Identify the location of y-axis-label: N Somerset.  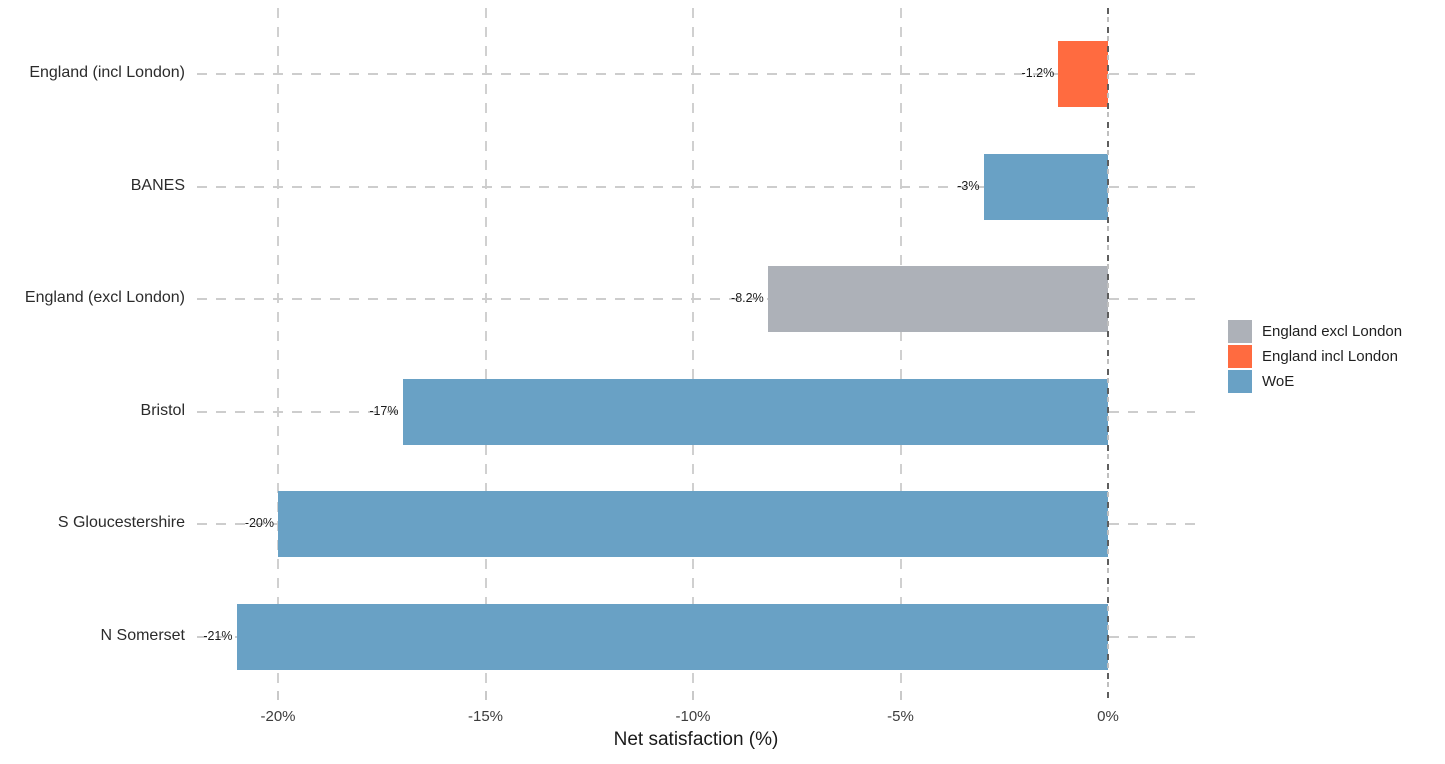
(142, 635).